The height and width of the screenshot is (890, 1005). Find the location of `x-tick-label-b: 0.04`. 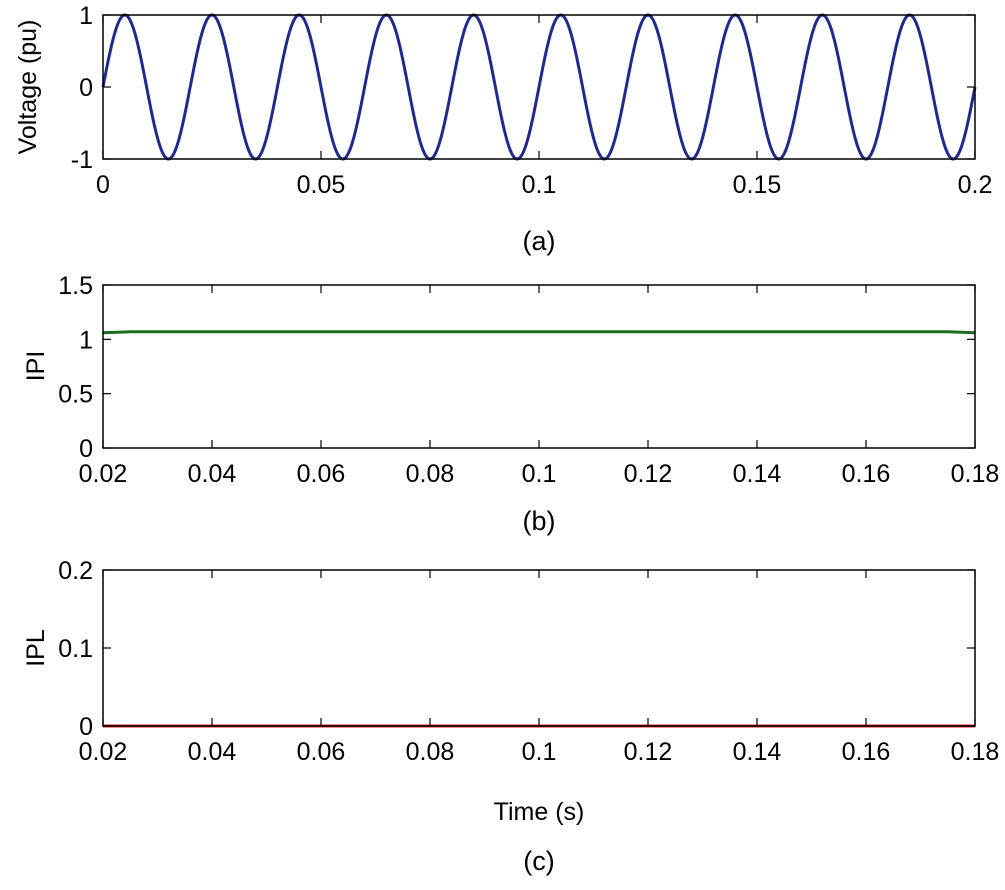

x-tick-label-b: 0.04 is located at coordinates (212, 474).